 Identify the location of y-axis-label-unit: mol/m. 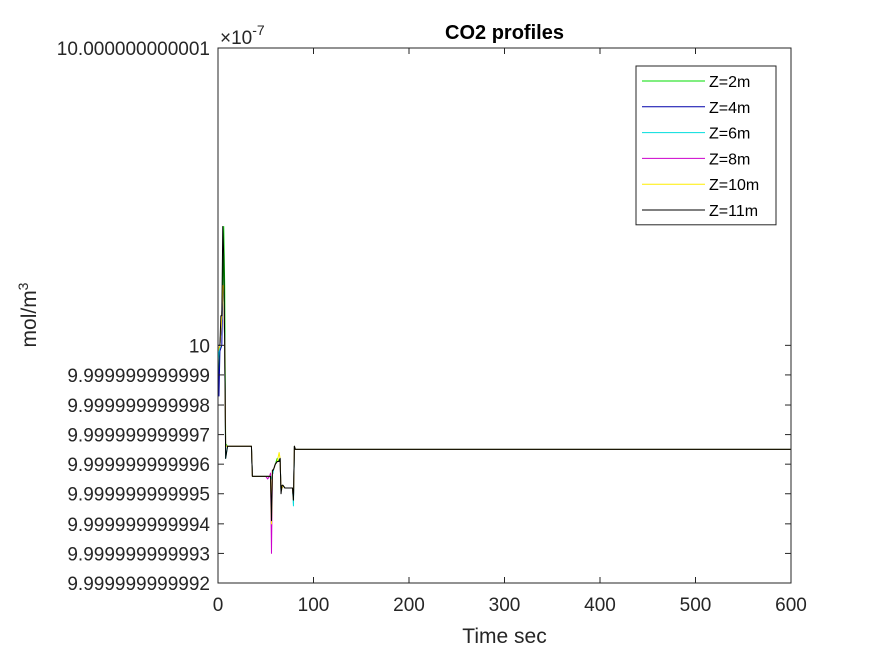
(29, 318).